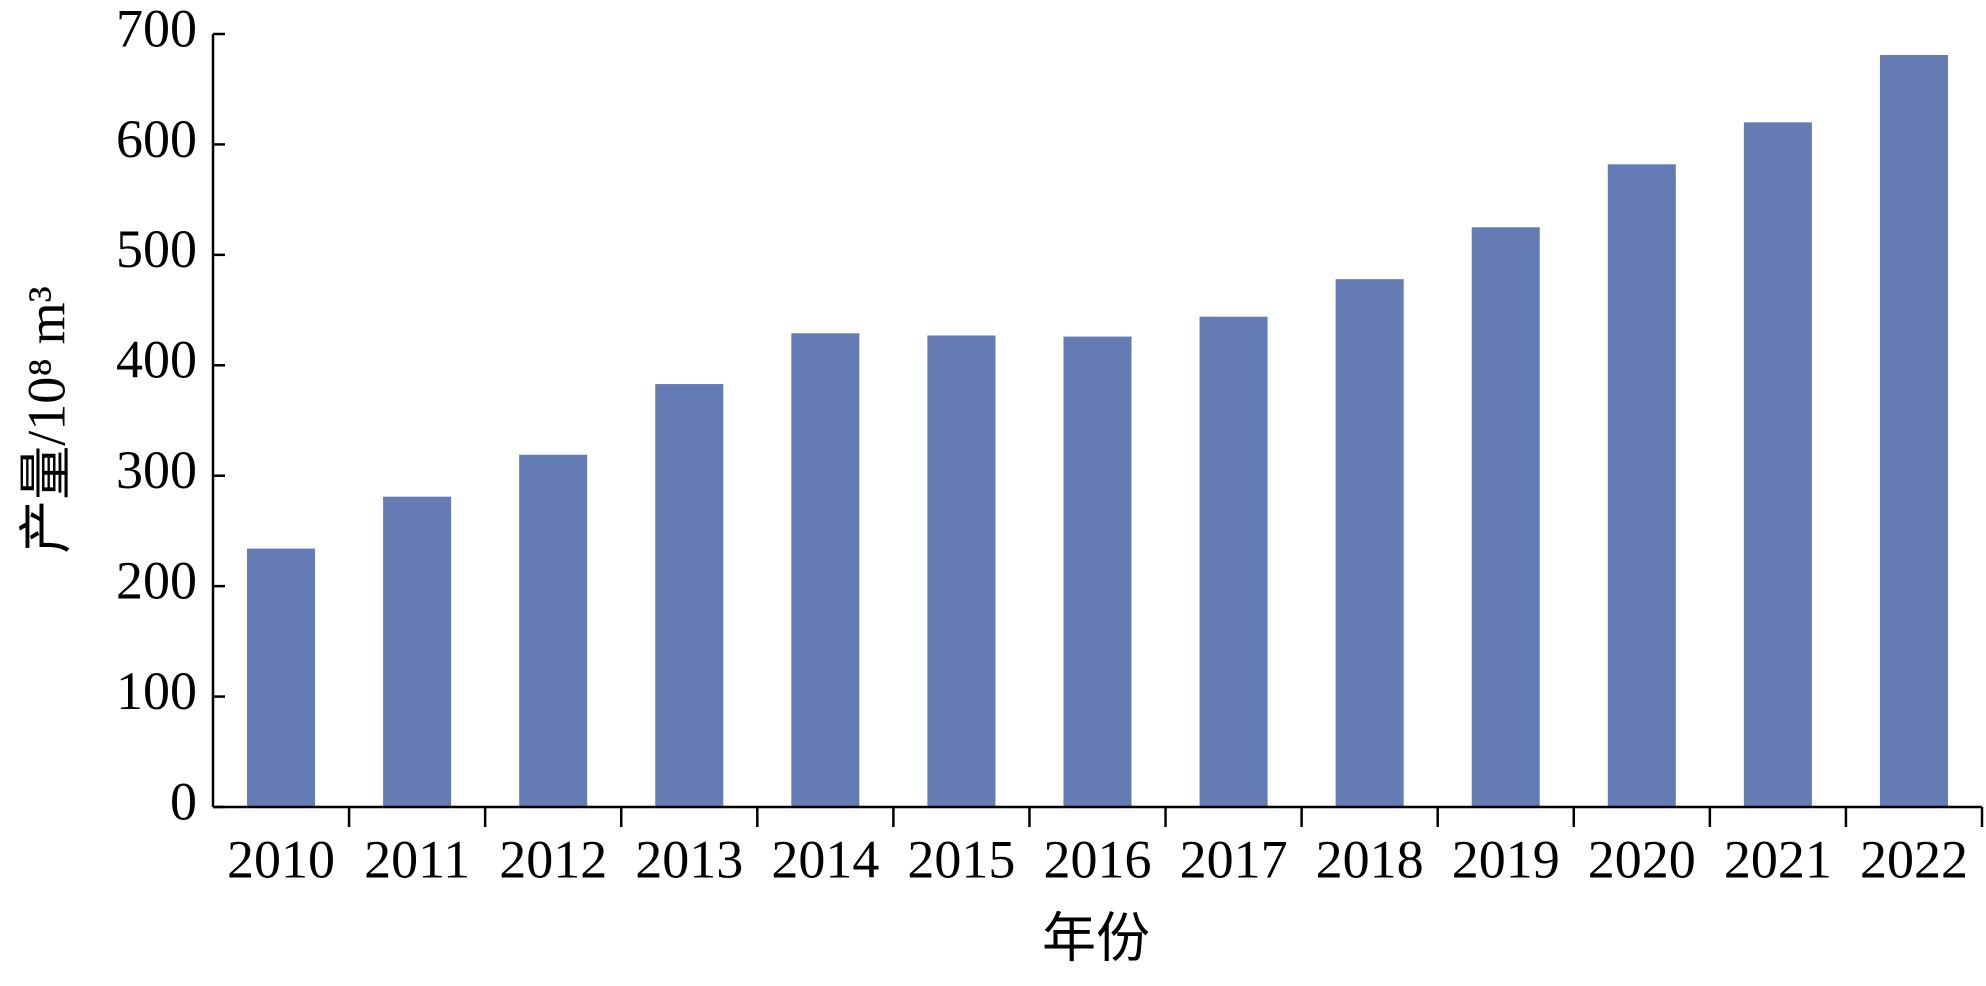 The image size is (1986, 986). What do you see at coordinates (156, 139) in the screenshot?
I see `y-tick-label: 600` at bounding box center [156, 139].